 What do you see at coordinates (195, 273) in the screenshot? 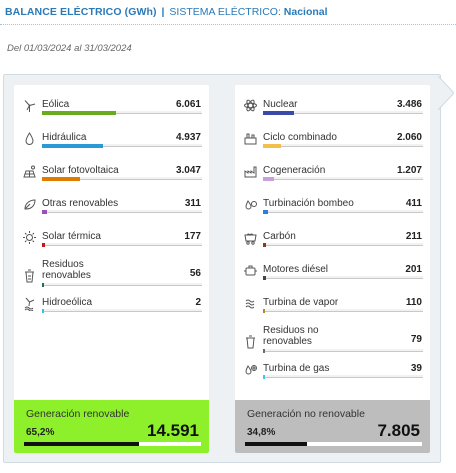
I see `source-value: 56` at bounding box center [195, 273].